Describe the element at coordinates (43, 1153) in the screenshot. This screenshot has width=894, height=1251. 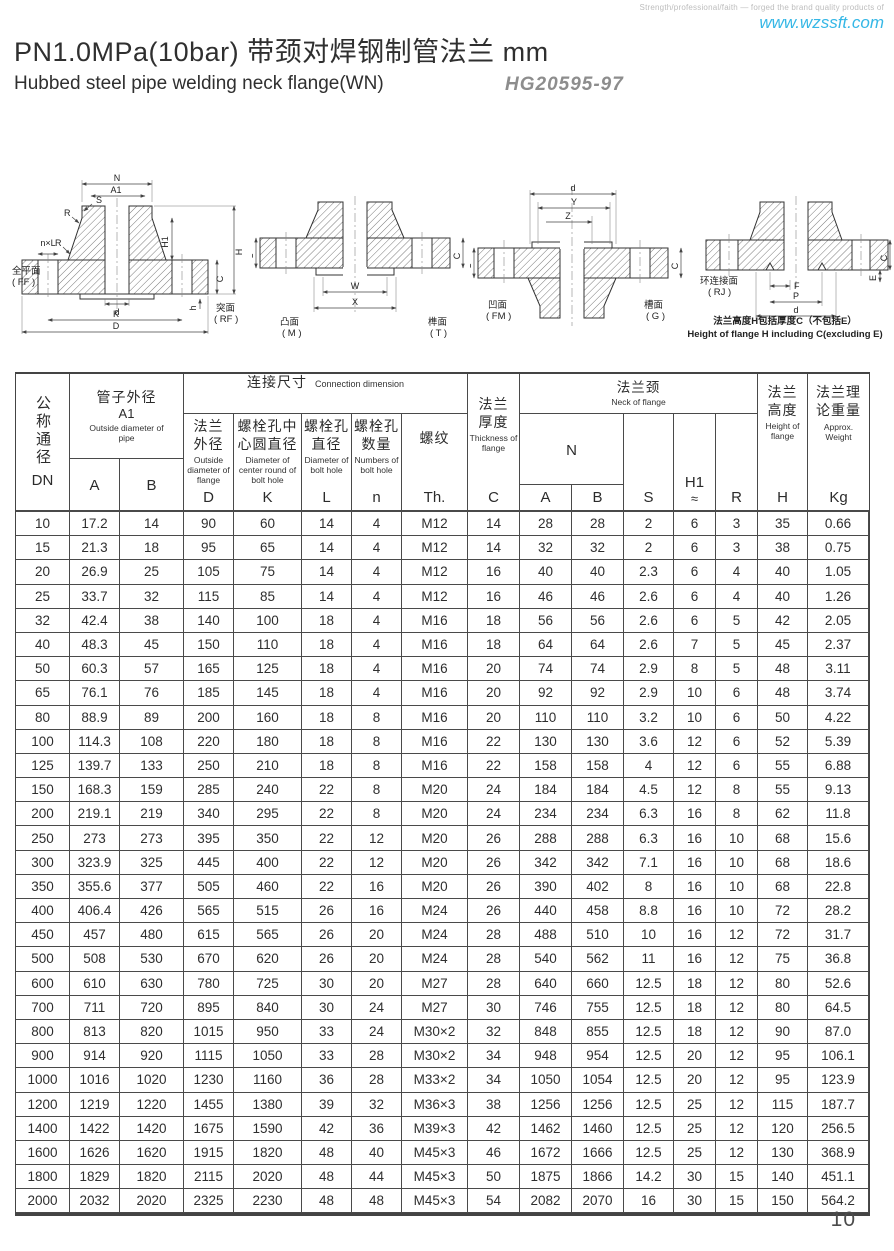
I see `table-cell: 1600` at that location.